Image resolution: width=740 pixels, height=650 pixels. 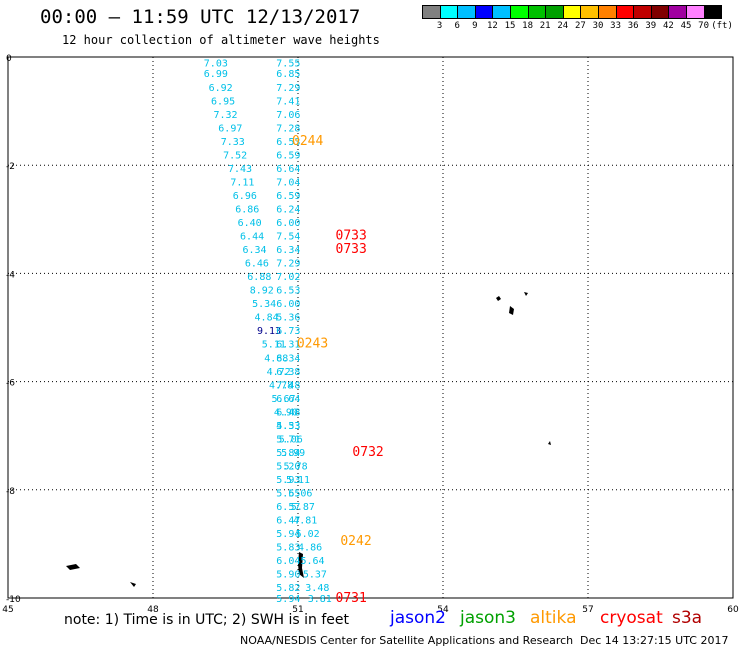 What do you see at coordinates (223, 101) in the screenshot?
I see `swh-value: 6.95` at bounding box center [223, 101].